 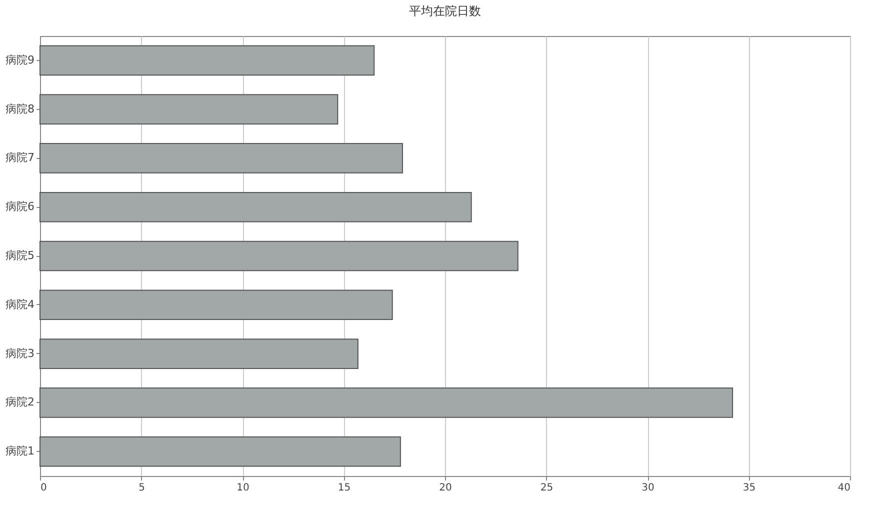 I want to click on x-tick-label: 25, so click(x=547, y=488).